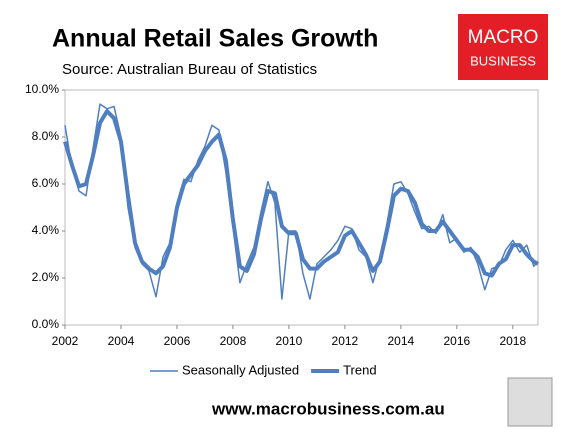 The height and width of the screenshot is (432, 566). I want to click on logo-text: BUSINESS, so click(503, 60).